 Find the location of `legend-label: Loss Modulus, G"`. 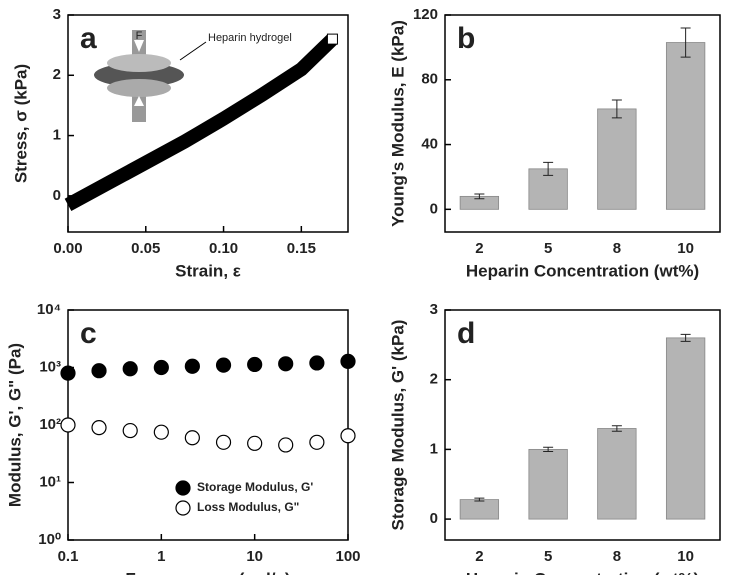

legend-label: Loss Modulus, G" is located at coordinates (248, 507).